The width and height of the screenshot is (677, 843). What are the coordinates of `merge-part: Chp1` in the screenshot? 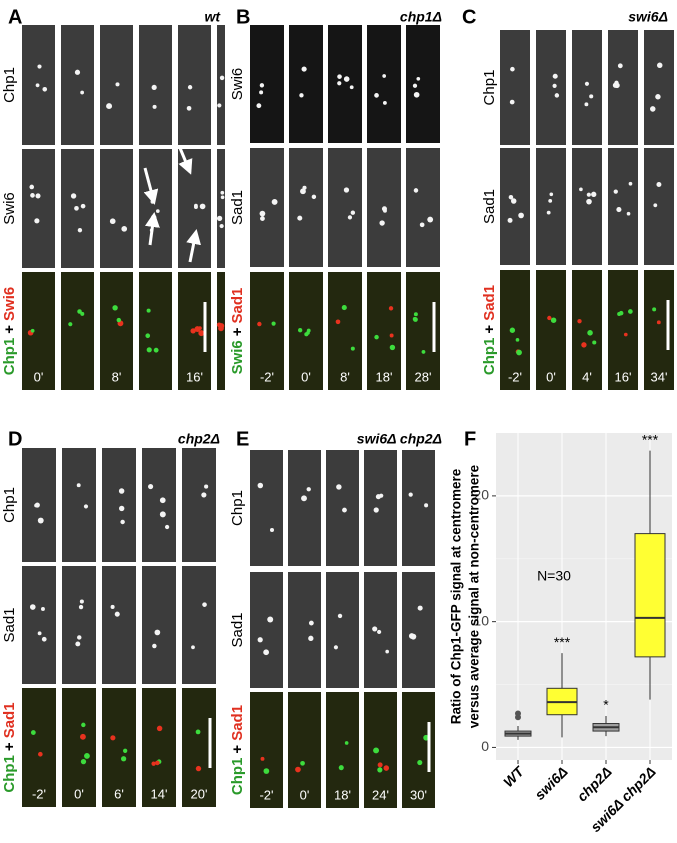 It's located at (9, 774).